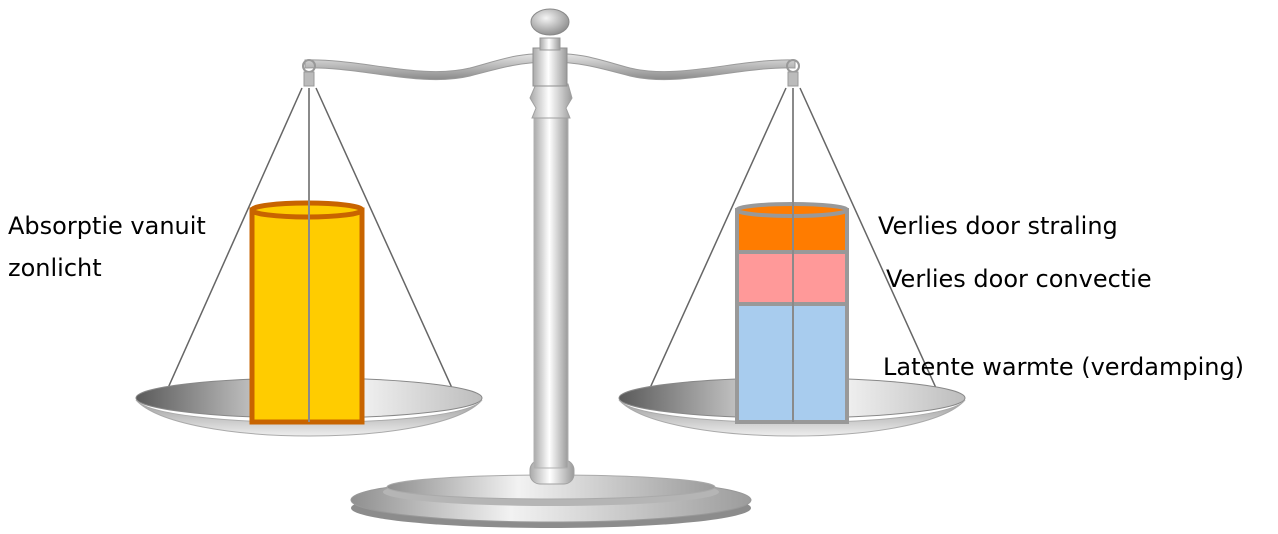 This screenshot has width=1278, height=534. Describe the element at coordinates (998, 226) in the screenshot. I see `radiation-label: Verlies door straling` at that location.